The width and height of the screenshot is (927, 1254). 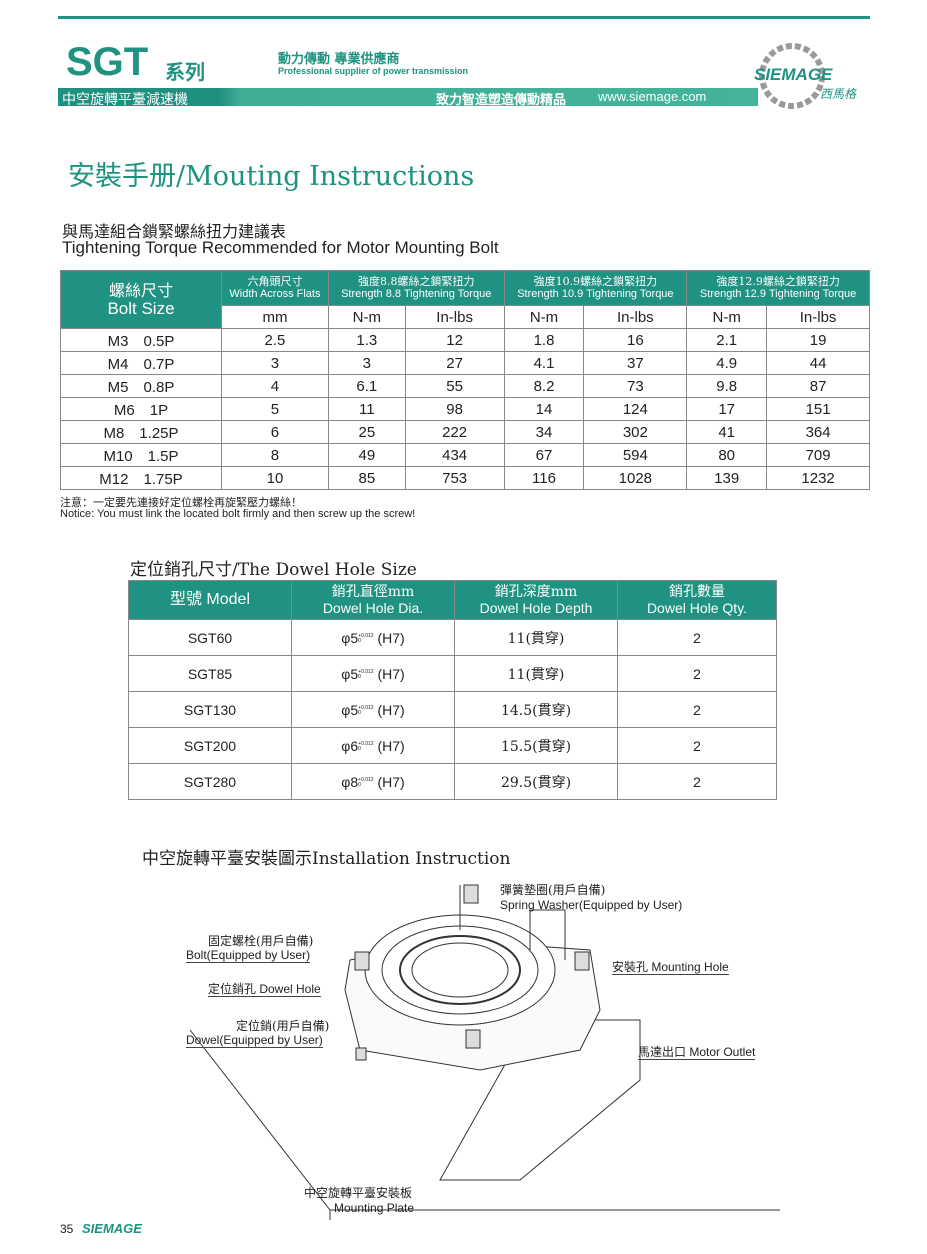 What do you see at coordinates (283, 1026) in the screenshot?
I see `dowel-label-zh: 定位銷(用戶自備)` at bounding box center [283, 1026].